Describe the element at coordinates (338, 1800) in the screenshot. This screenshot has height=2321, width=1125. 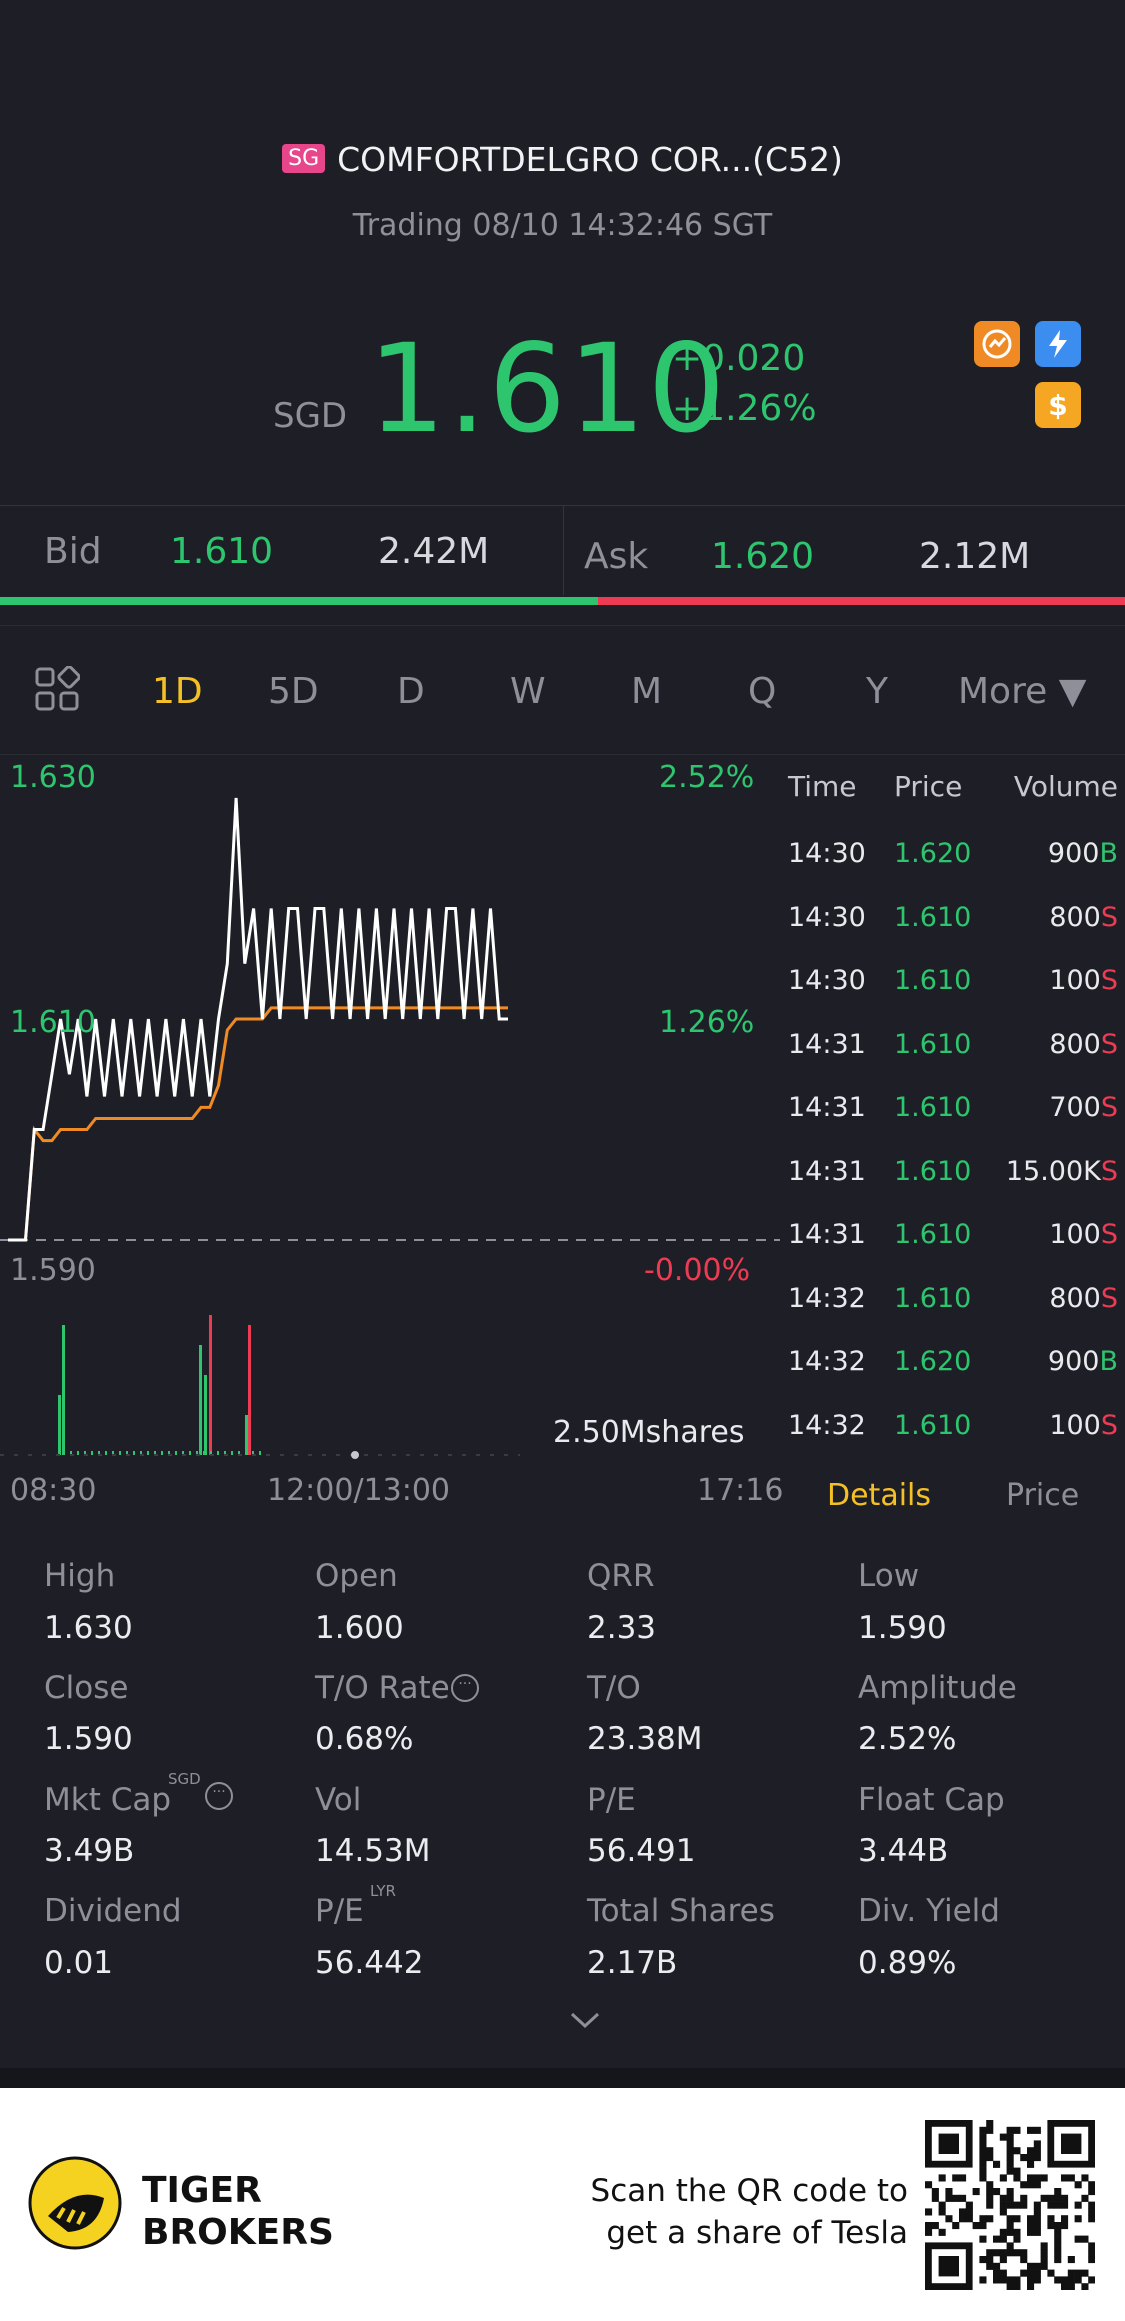
I see `stat-label: Vol` at that location.